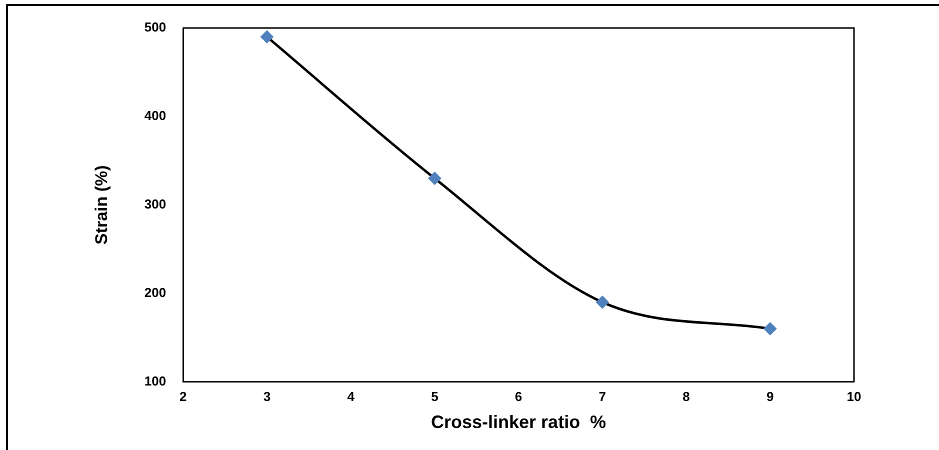 Image resolution: width=939 pixels, height=450 pixels. Describe the element at coordinates (602, 396) in the screenshot. I see `x-tick-label: 7` at that location.